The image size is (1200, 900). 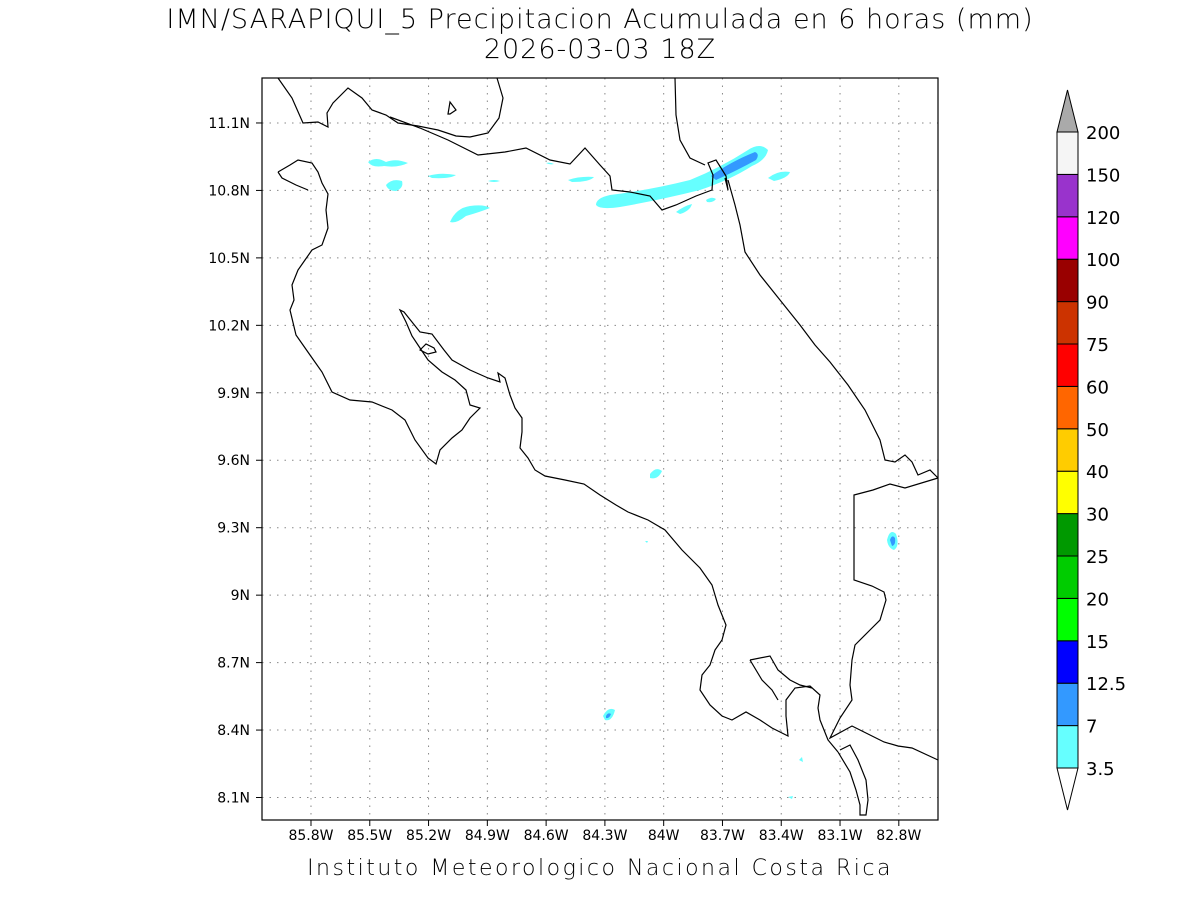 I want to click on lon-tick-label: 85.8W, so click(x=310, y=836).